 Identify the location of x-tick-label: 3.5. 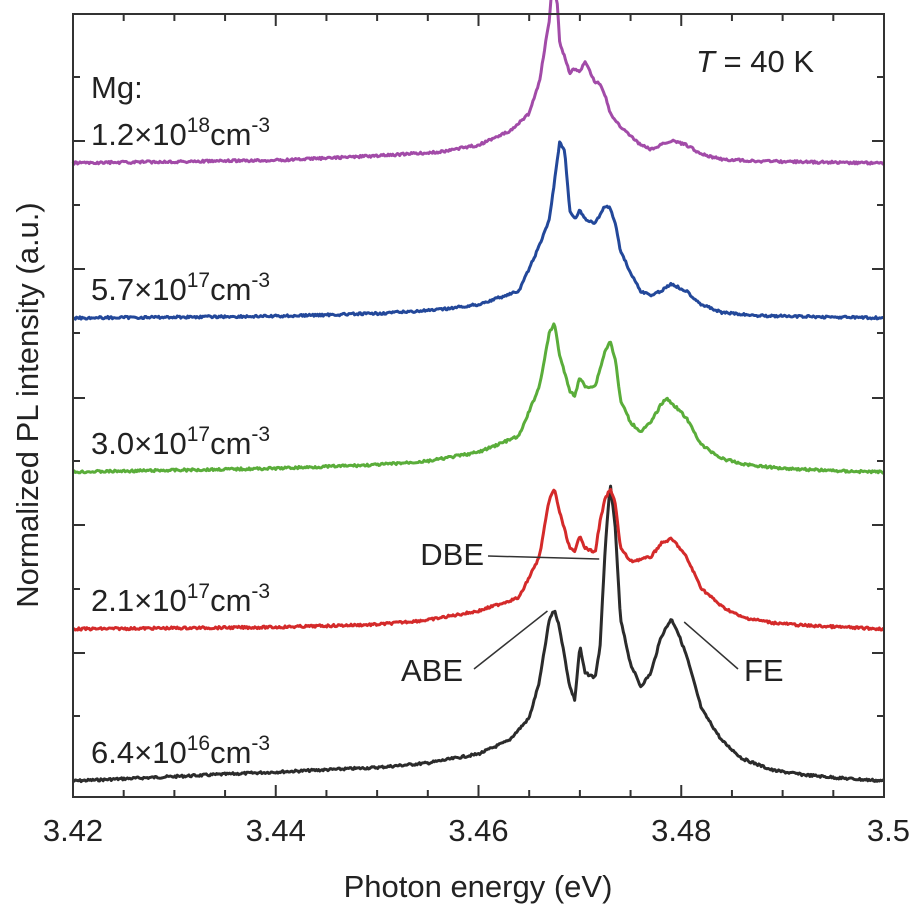
(888, 830).